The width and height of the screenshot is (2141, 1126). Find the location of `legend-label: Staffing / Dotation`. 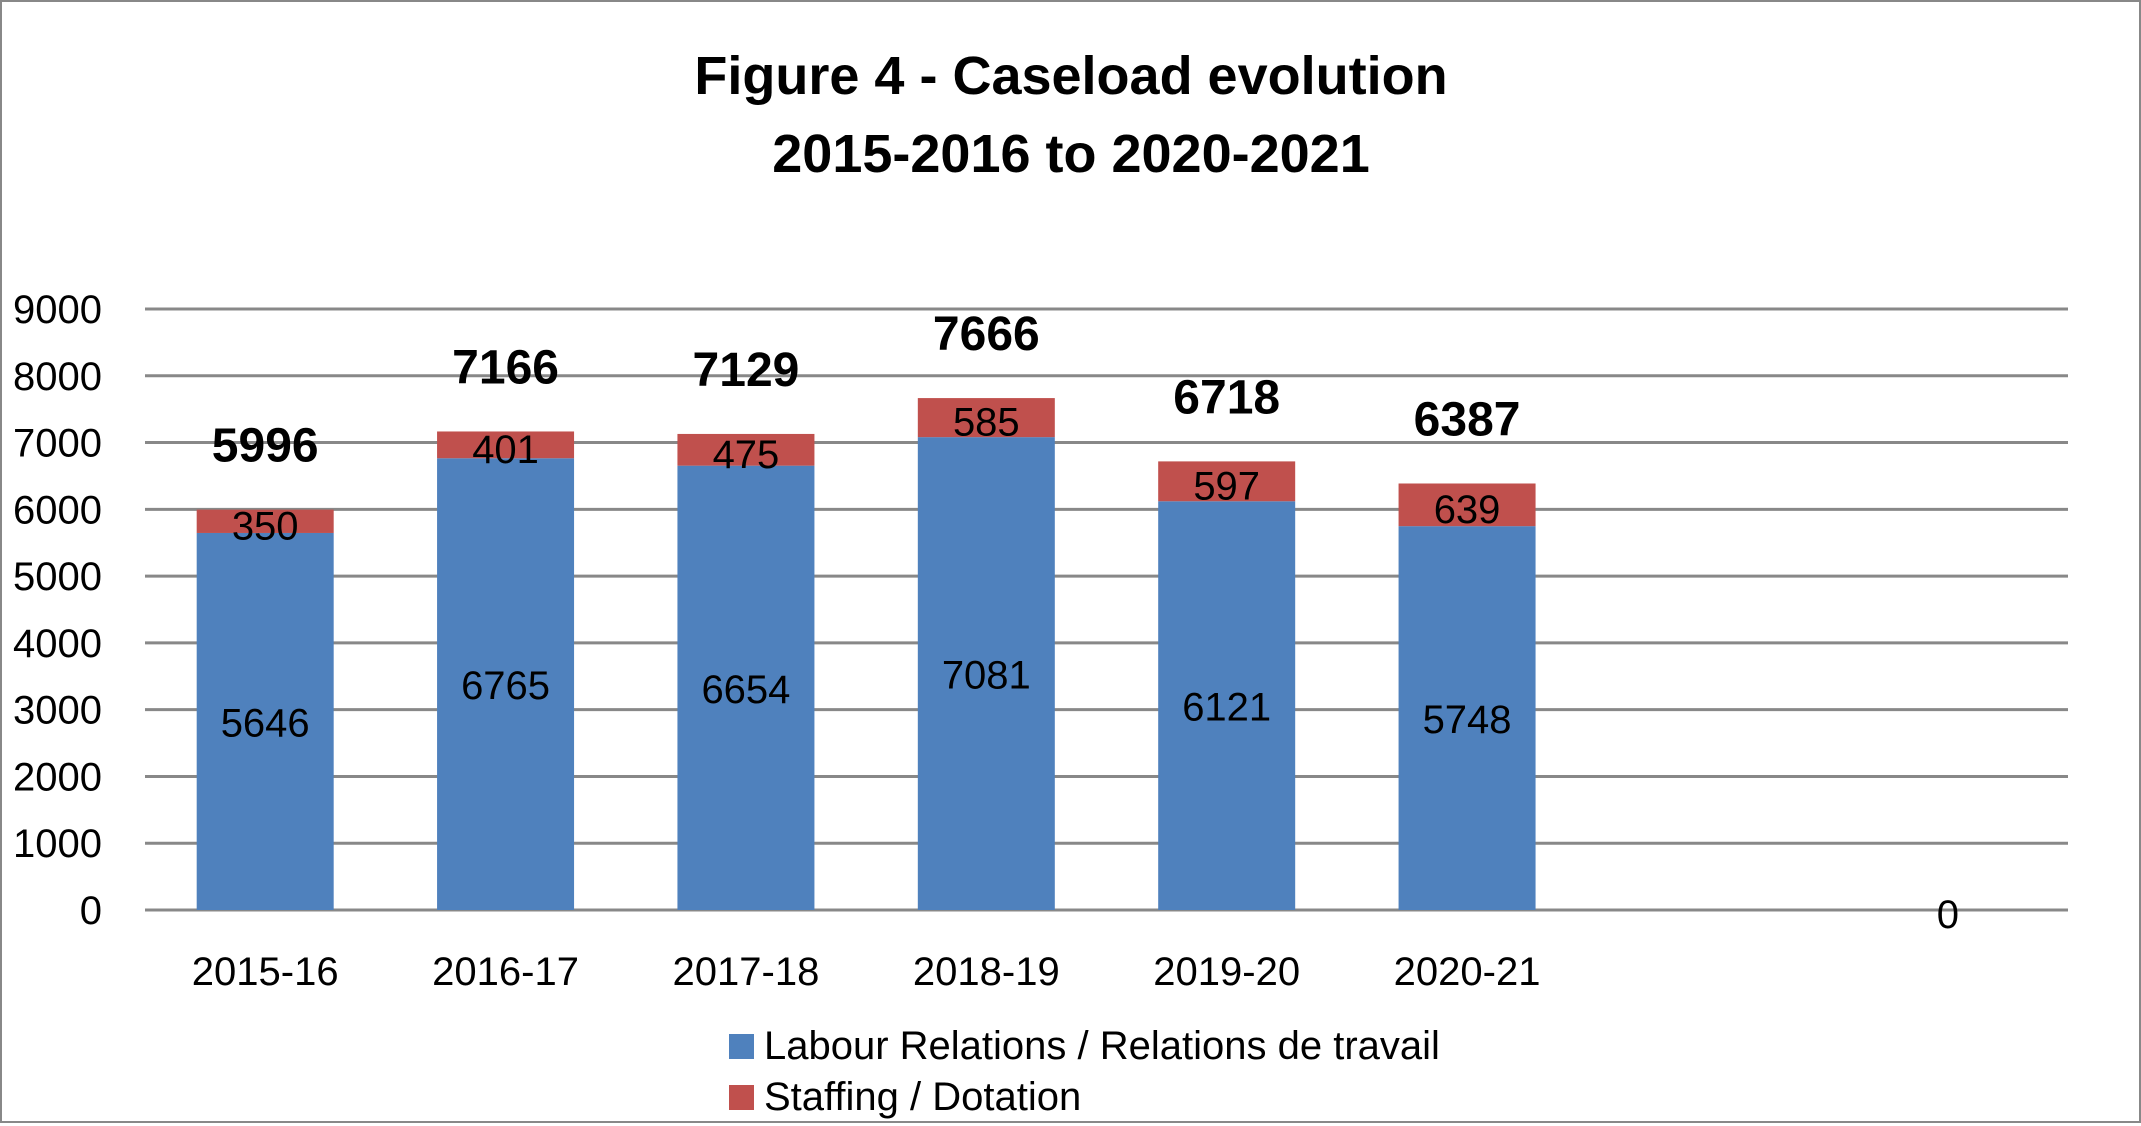

legend-label: Staffing / Dotation is located at coordinates (922, 1097).